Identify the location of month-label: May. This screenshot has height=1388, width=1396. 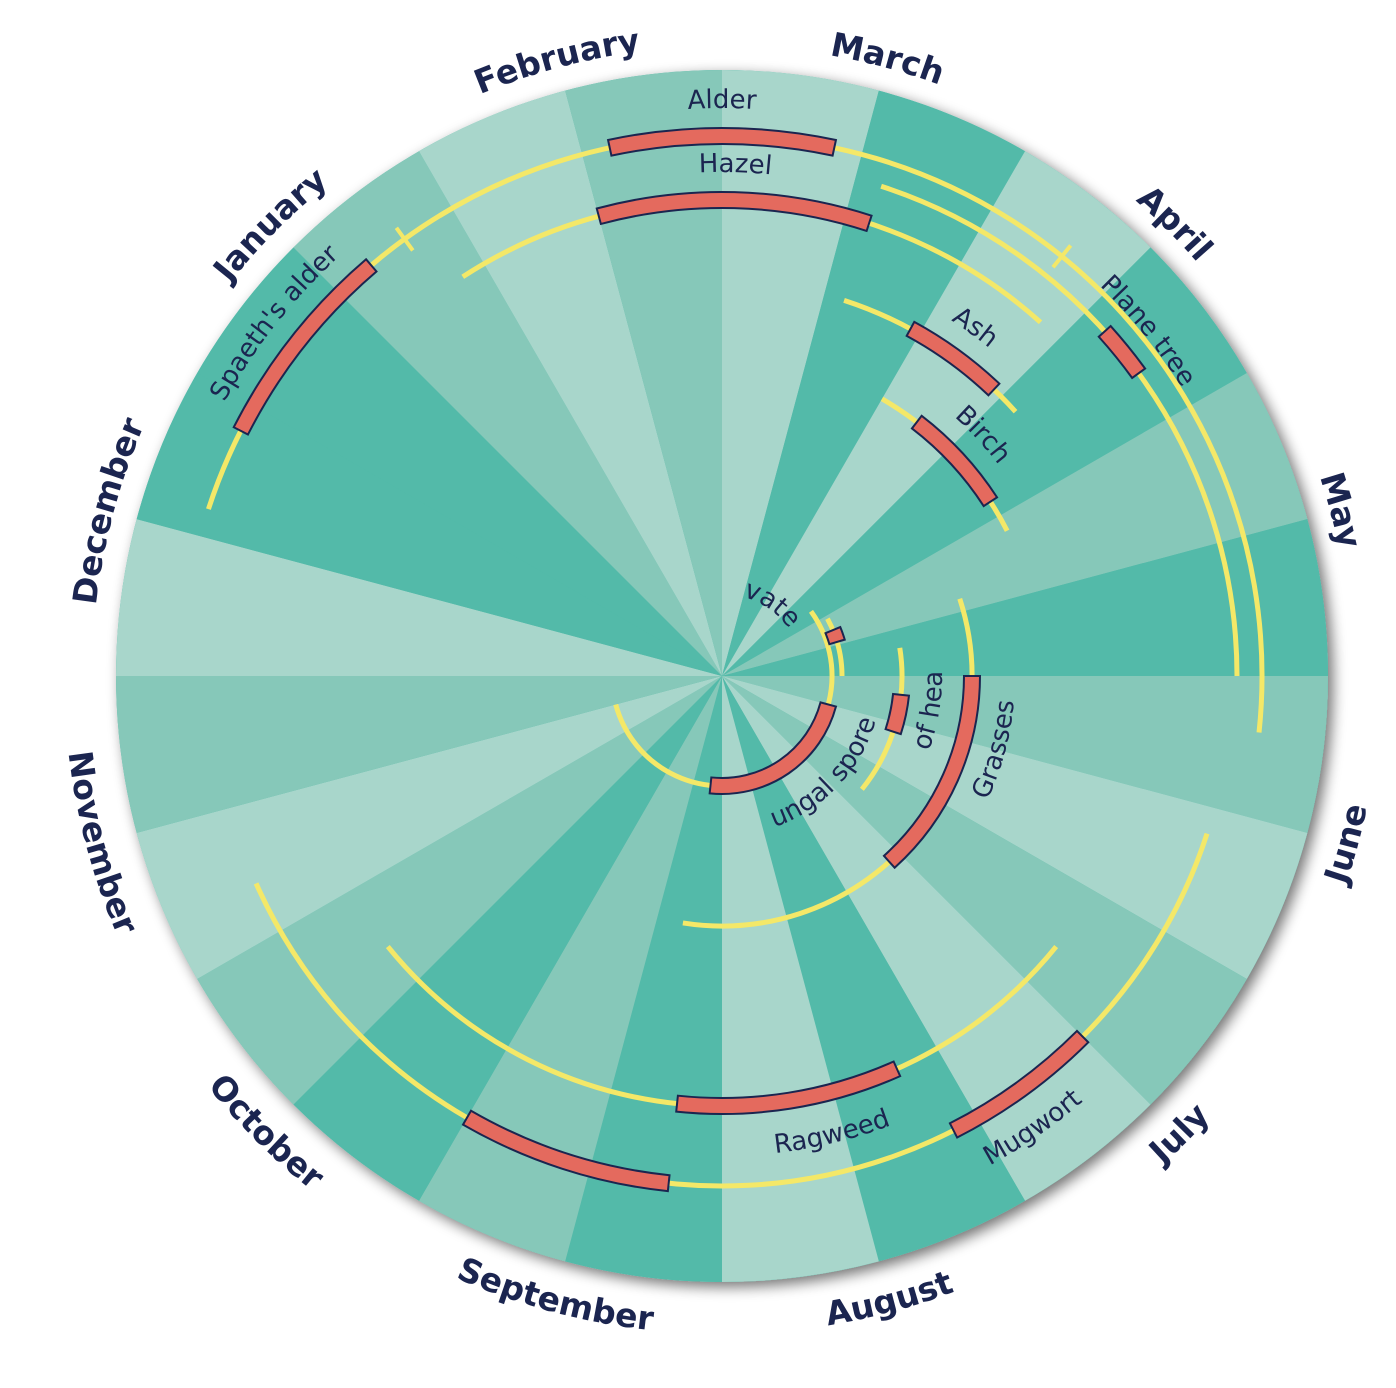
(1340, 510).